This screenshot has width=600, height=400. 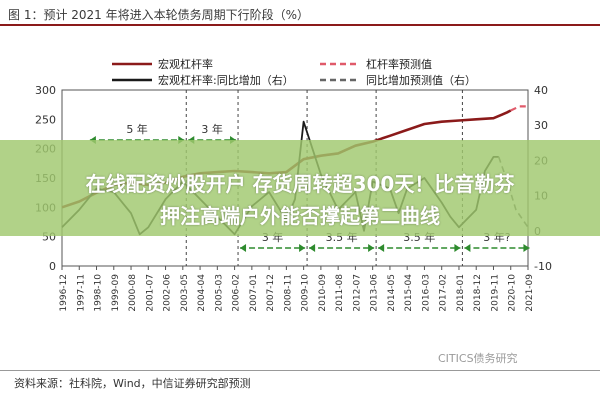 What do you see at coordinates (300, 216) in the screenshot?
I see `banner-text-line-2: 押注高端户外能否撑起第二曲线` at bounding box center [300, 216].